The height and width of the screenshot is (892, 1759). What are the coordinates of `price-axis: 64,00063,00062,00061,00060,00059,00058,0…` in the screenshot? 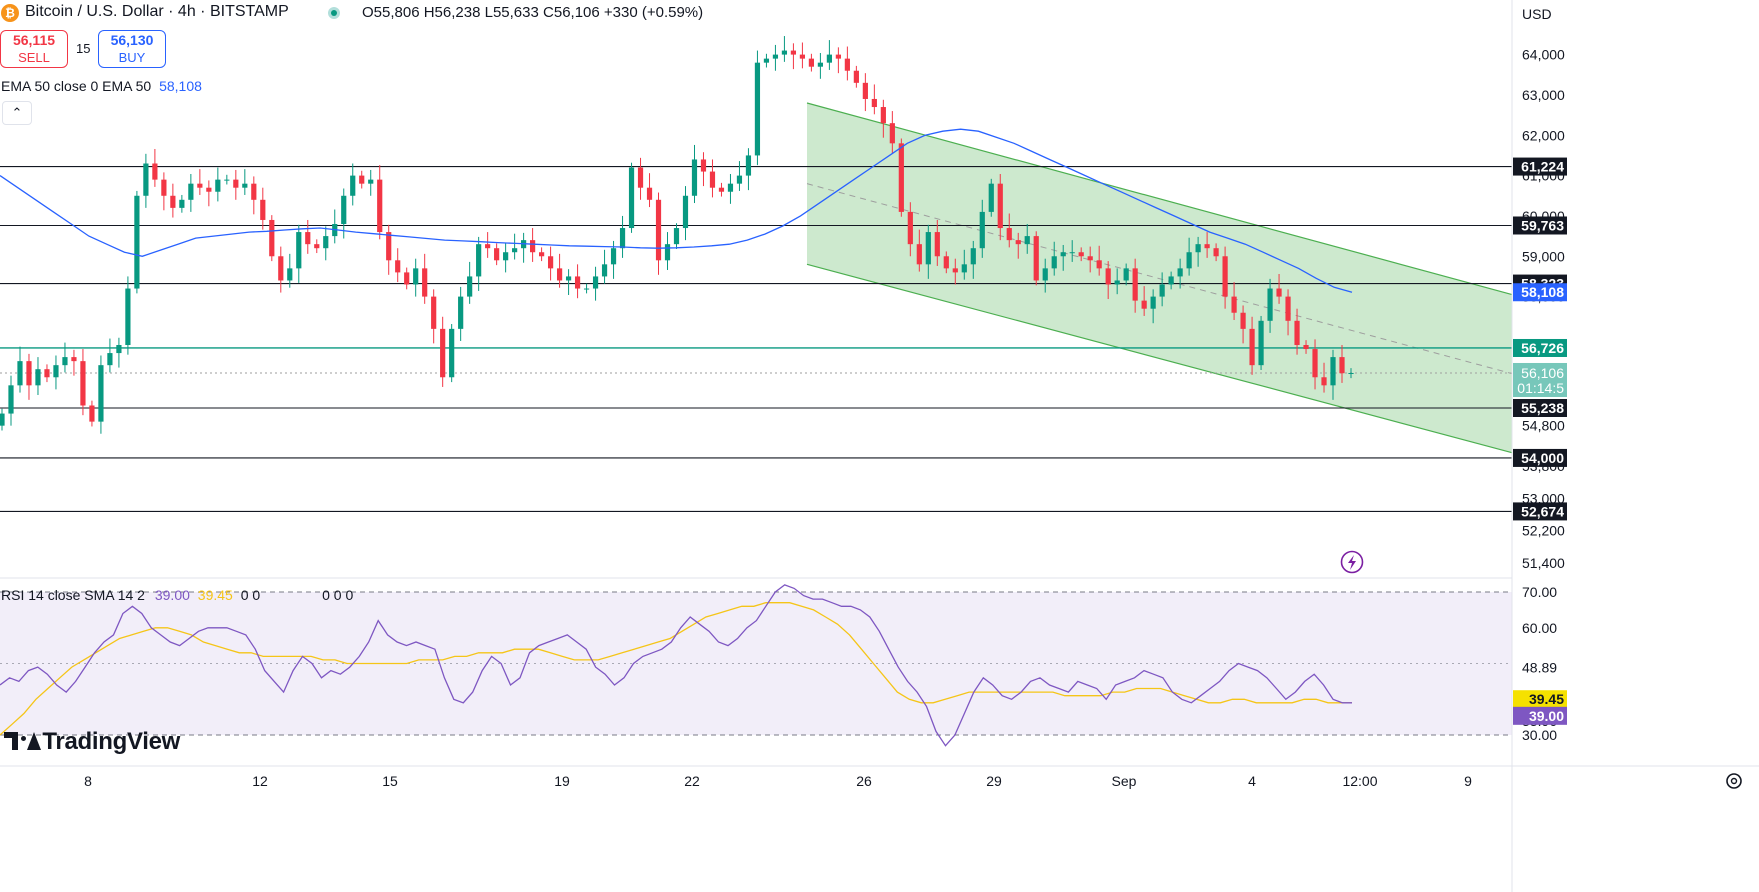 It's located at (1543, 309).